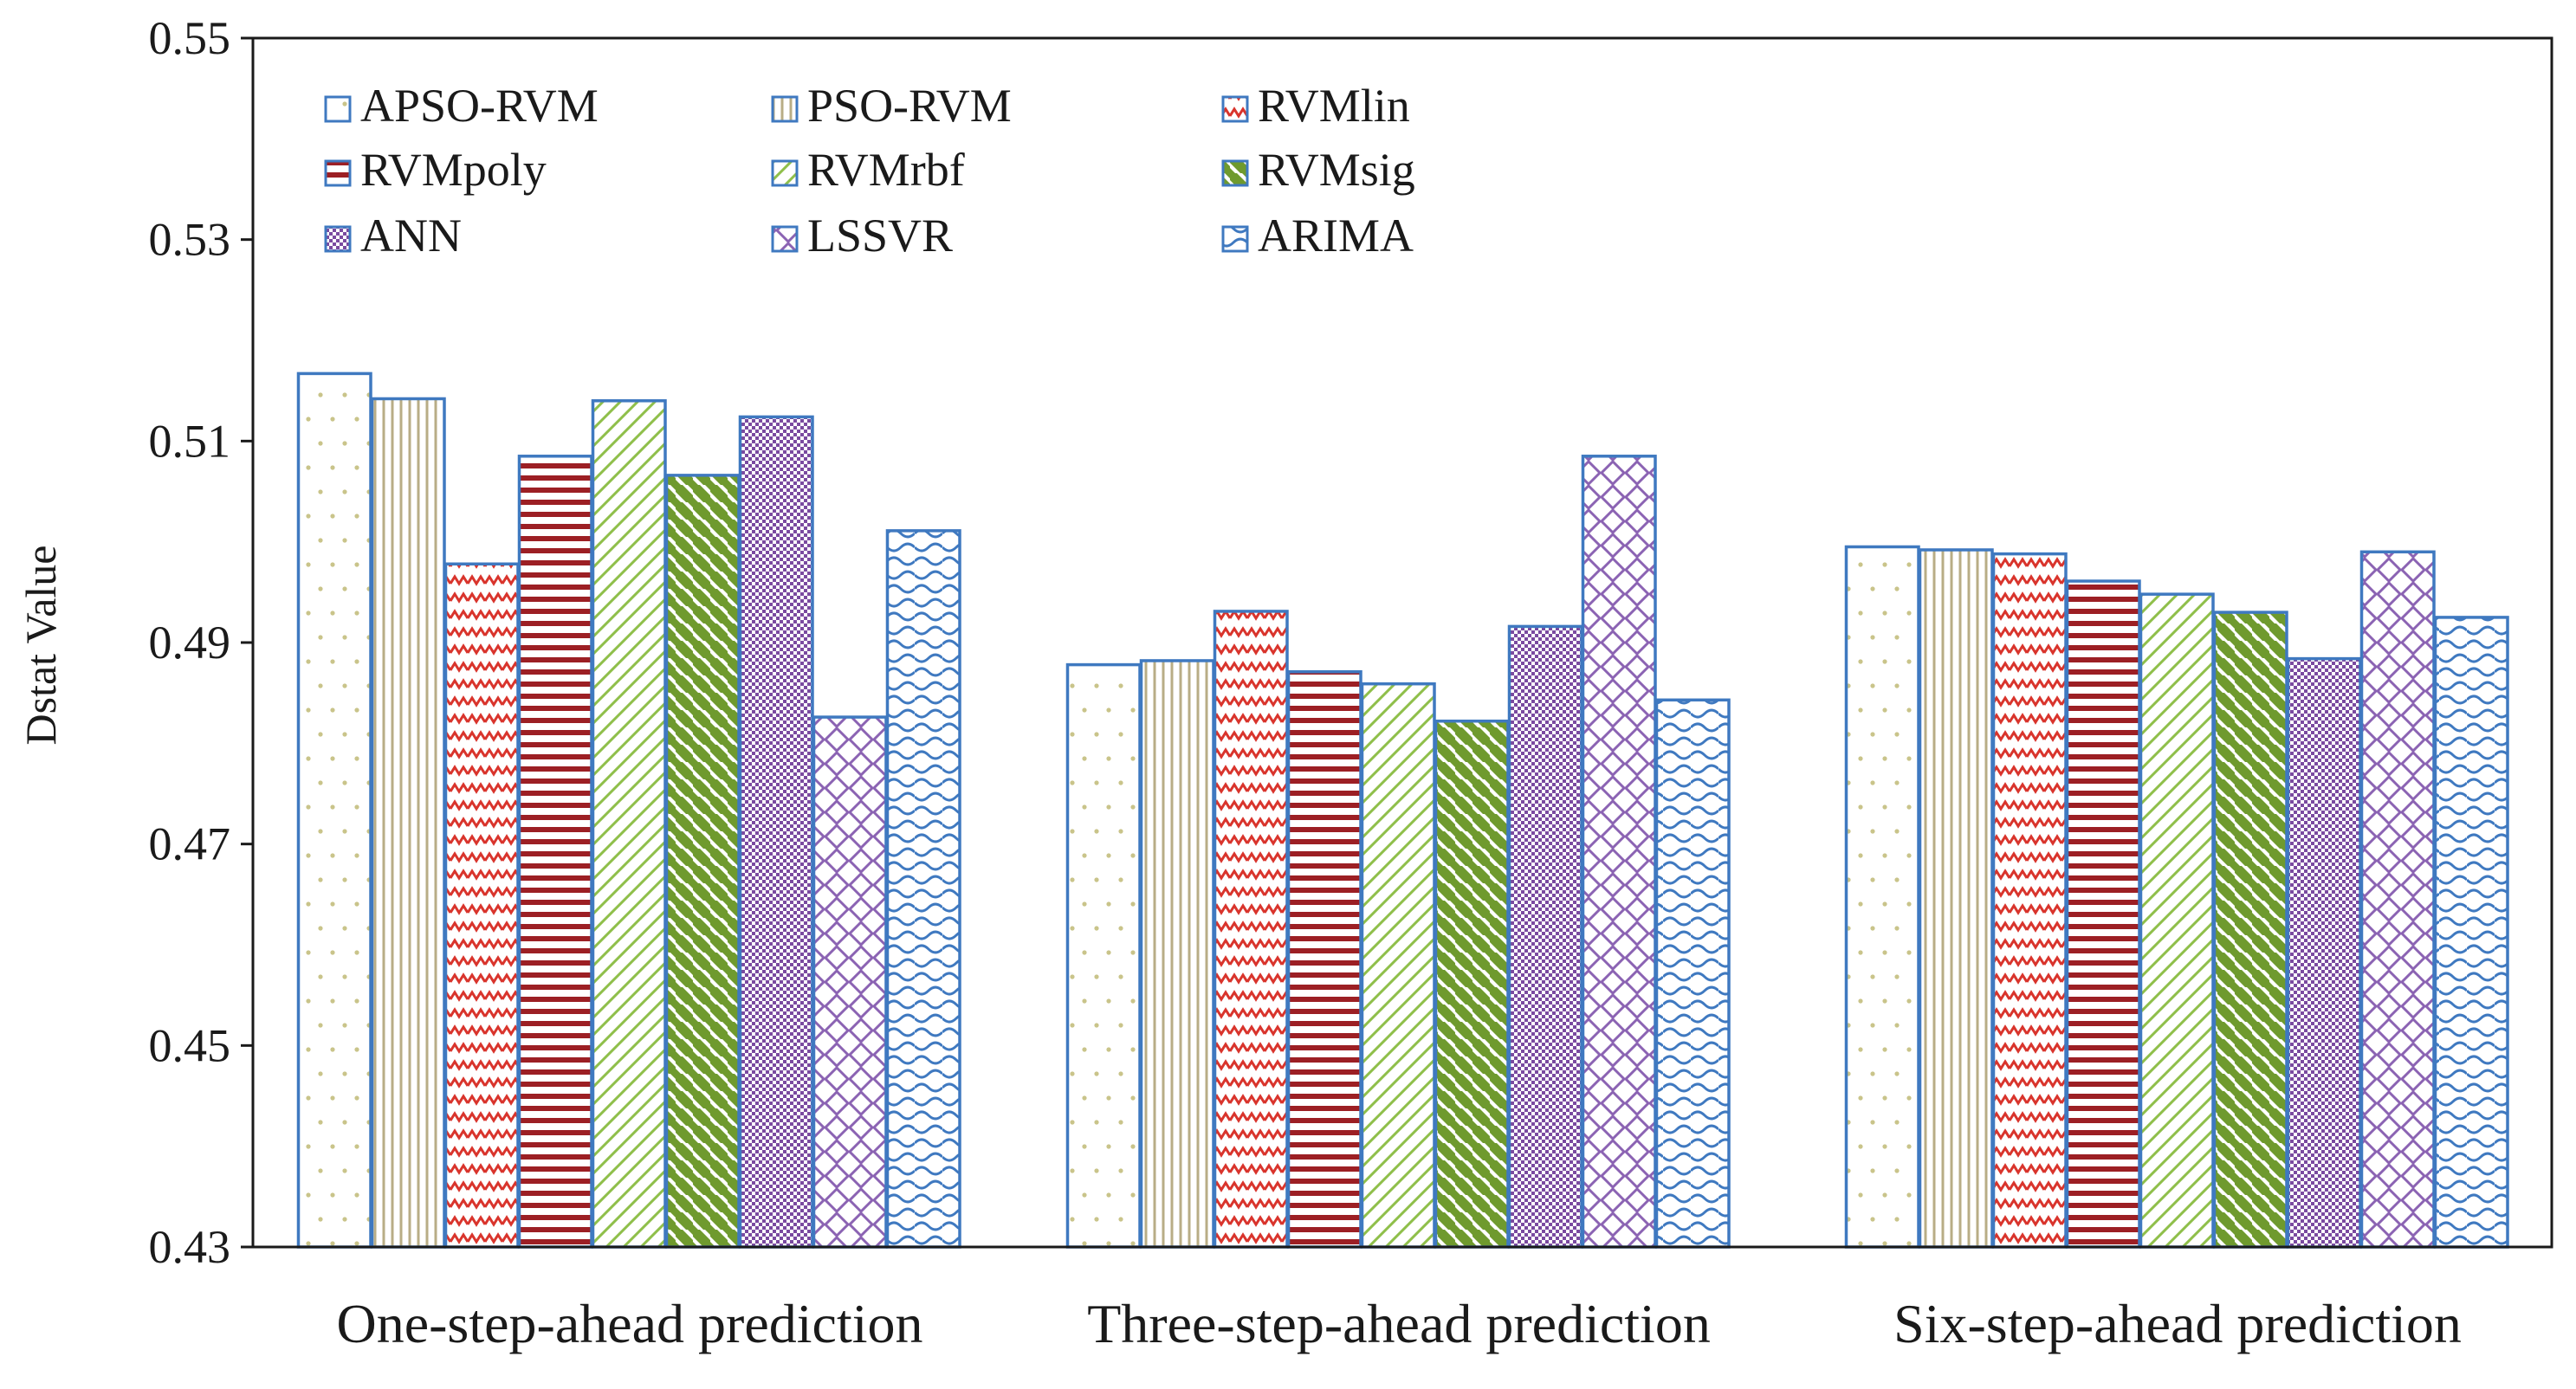 This screenshot has width=2576, height=1389. What do you see at coordinates (1251, 930) in the screenshot?
I see `bar-rvmlin-three-step-ahead-prediction` at bounding box center [1251, 930].